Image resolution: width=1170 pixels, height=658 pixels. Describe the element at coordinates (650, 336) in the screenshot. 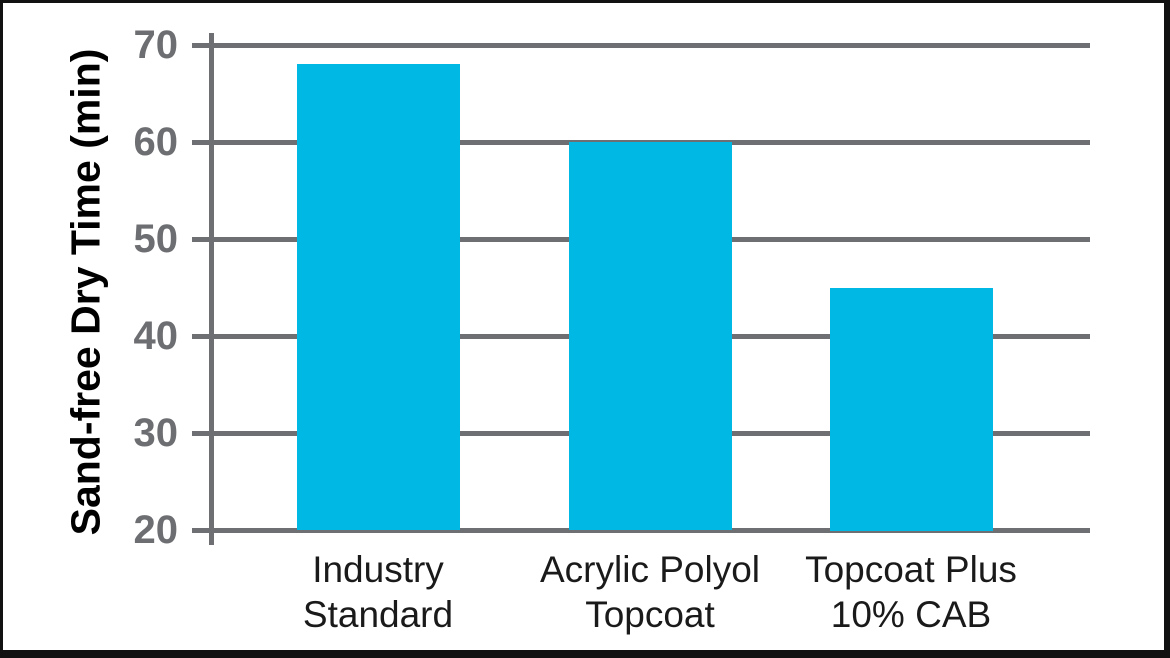

I see `bar-acrylic-polyol-topcoat` at that location.